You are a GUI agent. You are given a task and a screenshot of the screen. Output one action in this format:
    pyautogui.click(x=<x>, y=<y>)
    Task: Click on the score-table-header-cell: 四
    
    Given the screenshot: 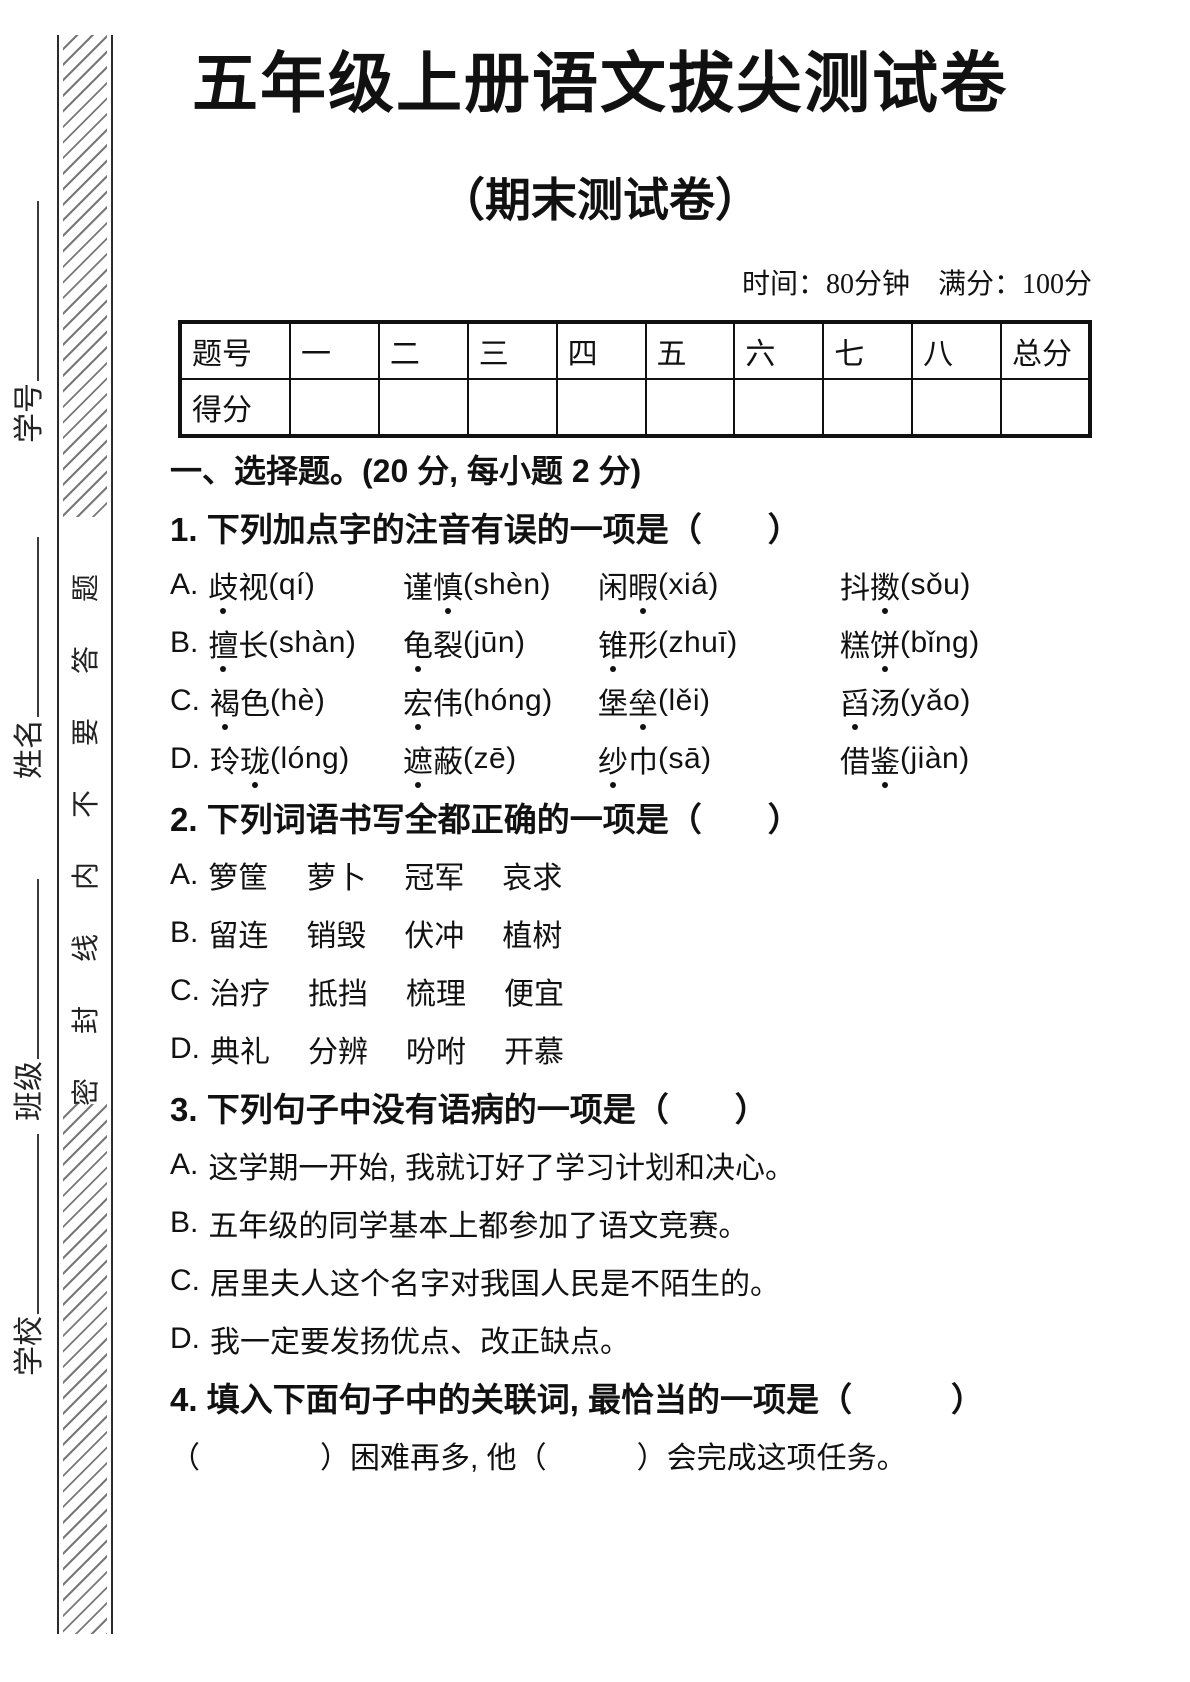 What is the action you would take?
    pyautogui.click(x=601, y=350)
    